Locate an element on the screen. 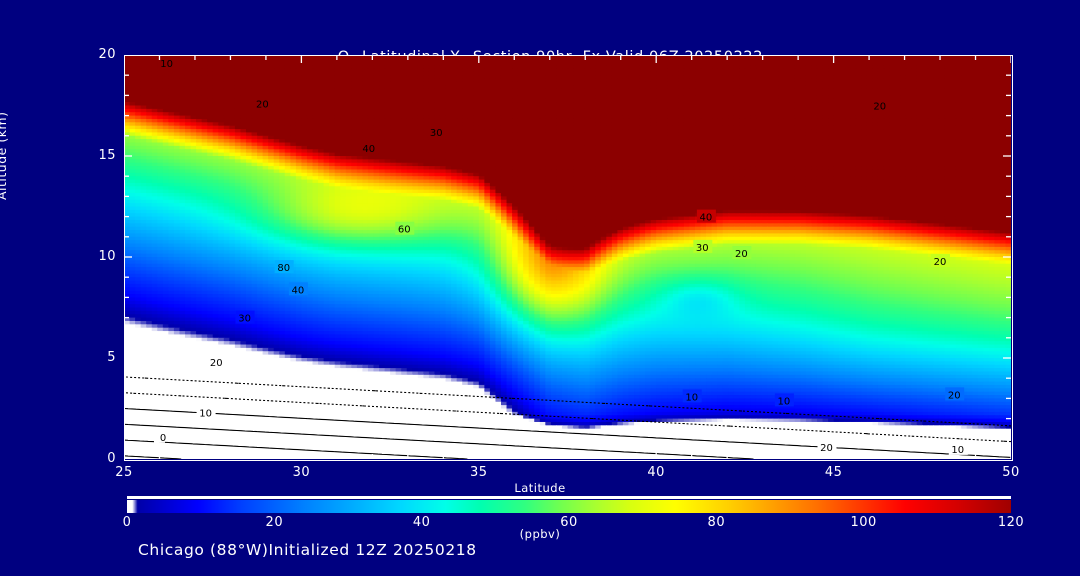 Image resolution: width=1080 pixels, height=576 pixels. contour-label-2: 30 is located at coordinates (436, 133).